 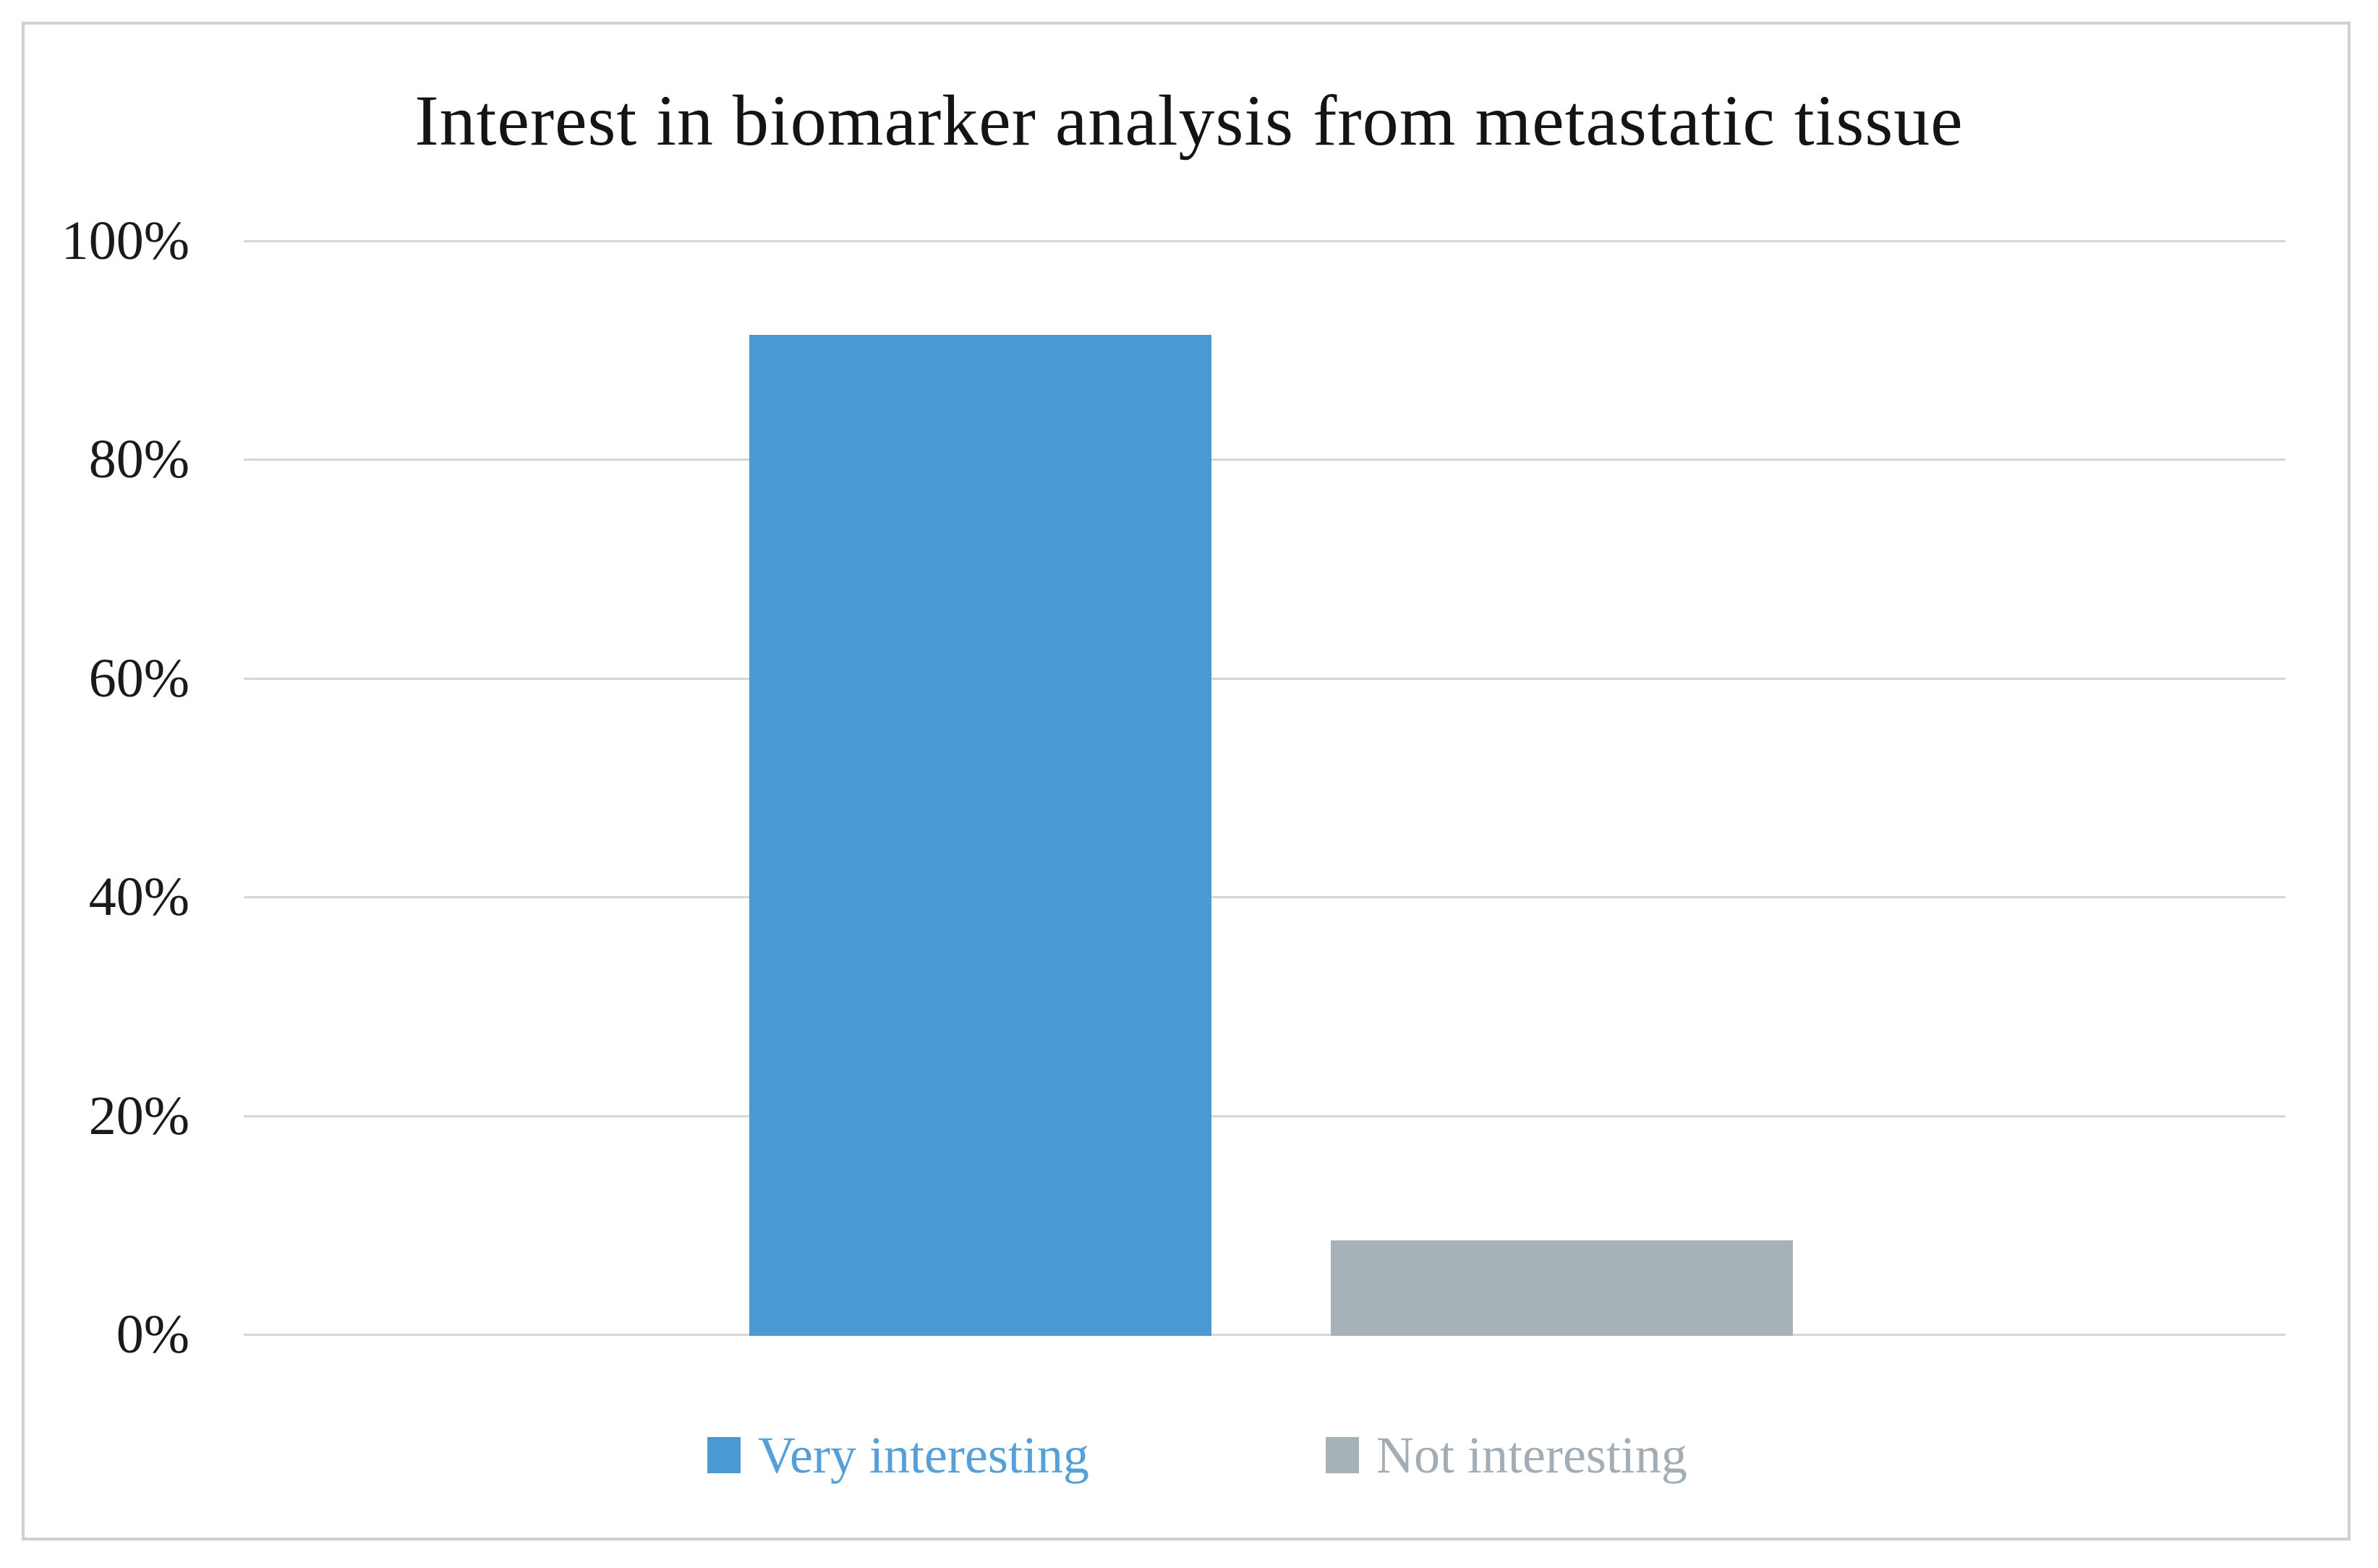 I want to click on legend-item-not-interesting: Not interesting, so click(x=1506, y=1455).